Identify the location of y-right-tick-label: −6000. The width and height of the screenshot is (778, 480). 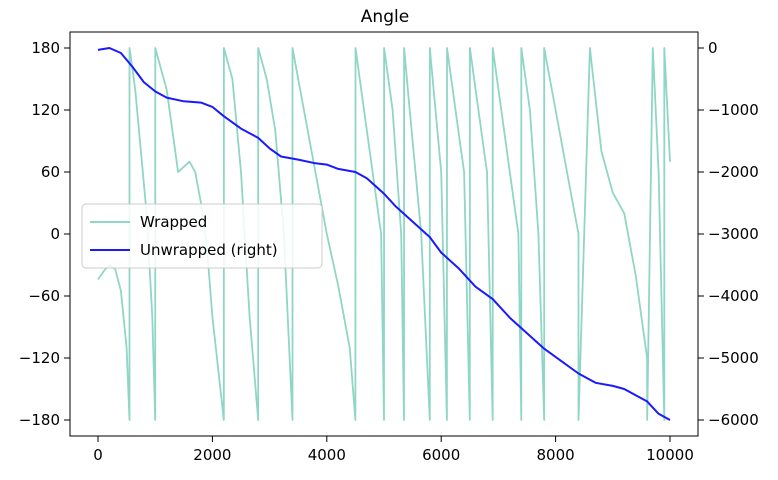
(733, 420).